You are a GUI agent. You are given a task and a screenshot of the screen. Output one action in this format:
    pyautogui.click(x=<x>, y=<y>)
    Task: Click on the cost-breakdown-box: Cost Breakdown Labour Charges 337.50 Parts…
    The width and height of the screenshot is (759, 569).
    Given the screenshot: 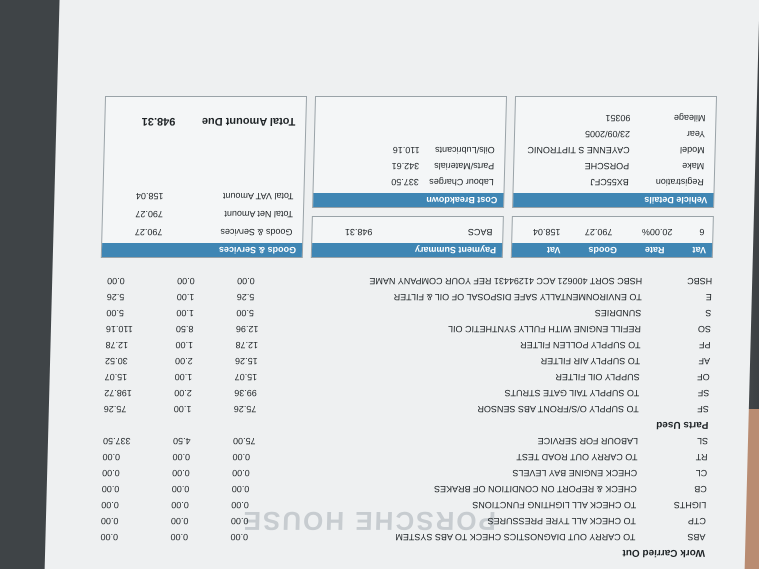 What is the action you would take?
    pyautogui.click(x=410, y=152)
    